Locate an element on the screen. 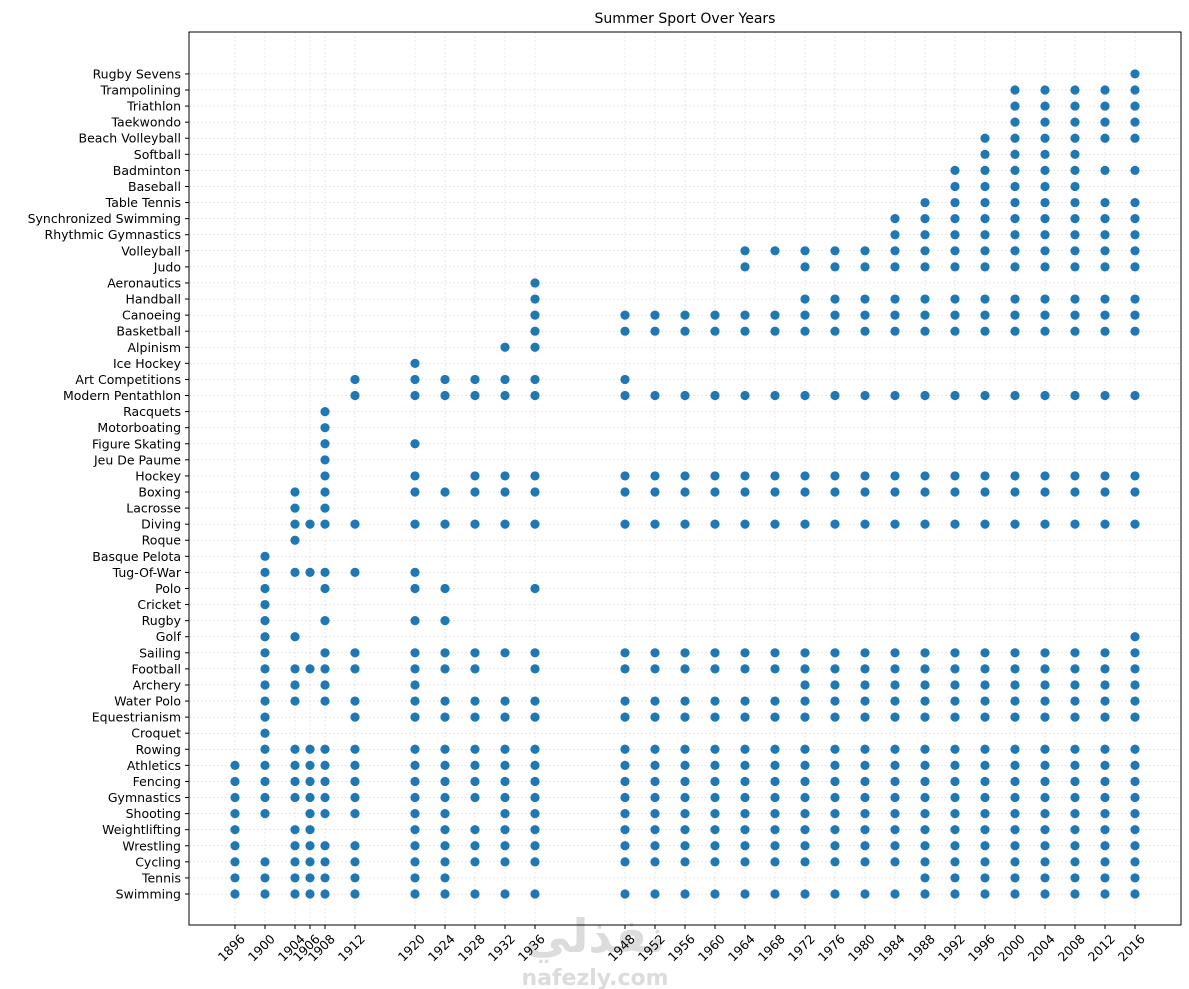 The height and width of the screenshot is (989, 1189). y-tick-label: Rhythmic Gymnastics is located at coordinates (113, 234).